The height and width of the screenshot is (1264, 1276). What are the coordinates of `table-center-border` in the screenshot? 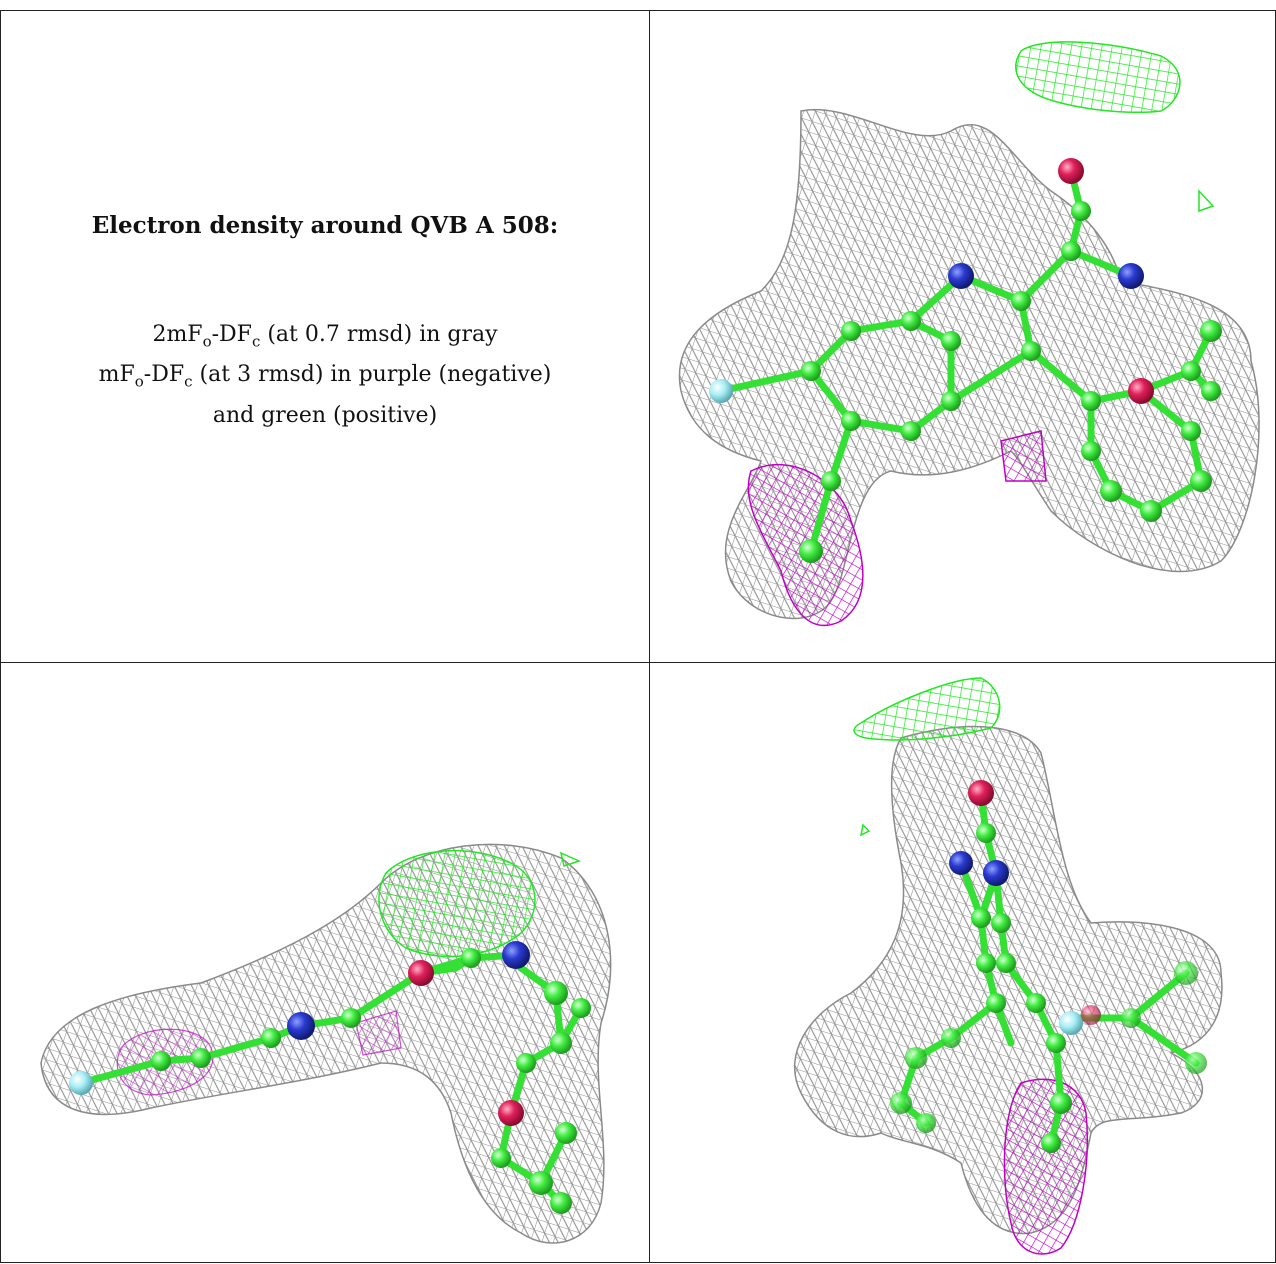 It's located at (649, 636).